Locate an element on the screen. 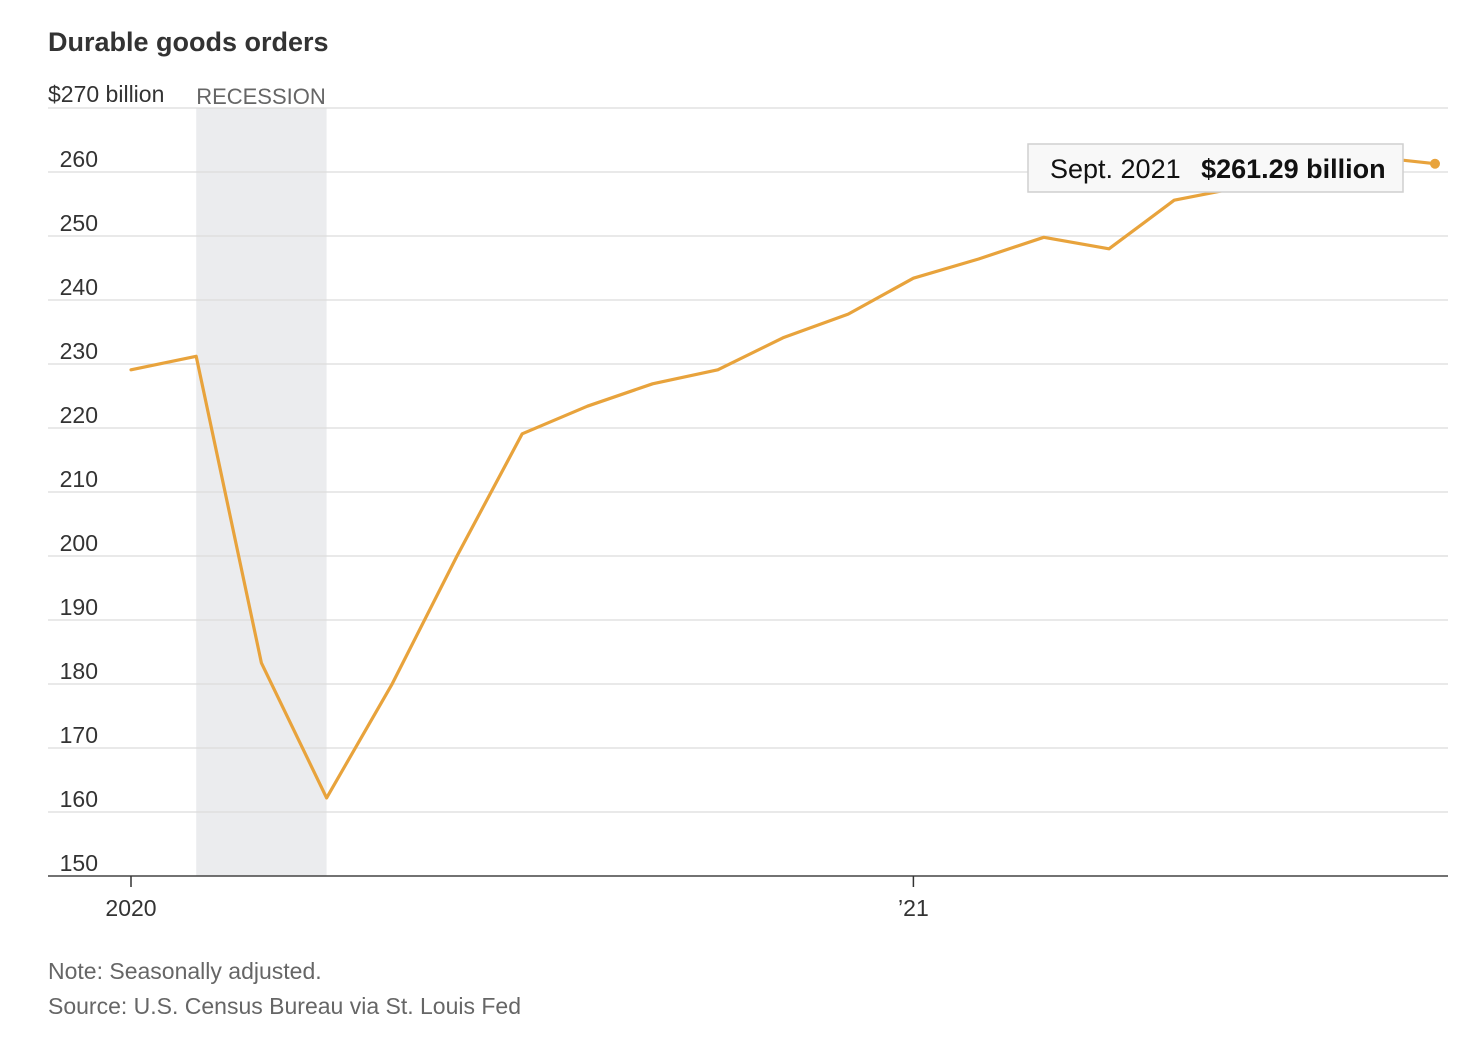  y-tick-label: 190 is located at coordinates (79, 607).